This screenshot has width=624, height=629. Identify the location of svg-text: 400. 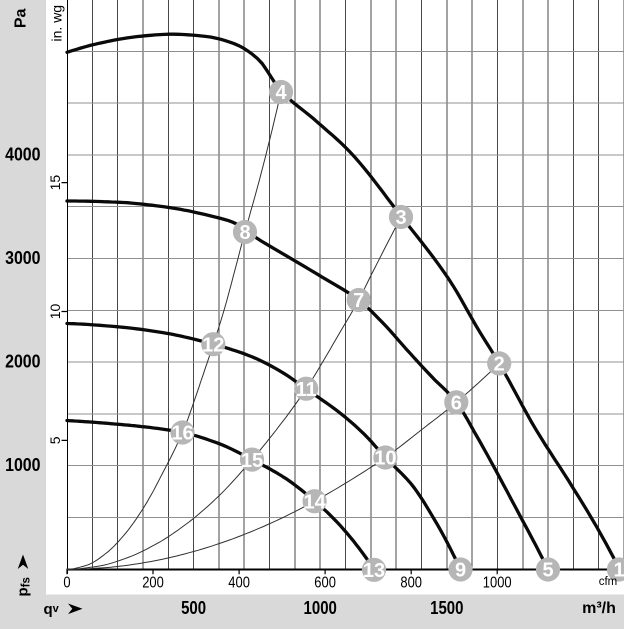
(239, 582).